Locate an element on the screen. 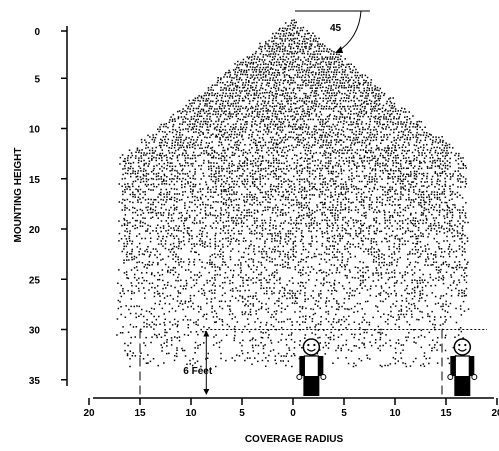 Image resolution: width=499 pixels, height=451 pixels. person-height-label: 6 Feet is located at coordinates (198, 371).